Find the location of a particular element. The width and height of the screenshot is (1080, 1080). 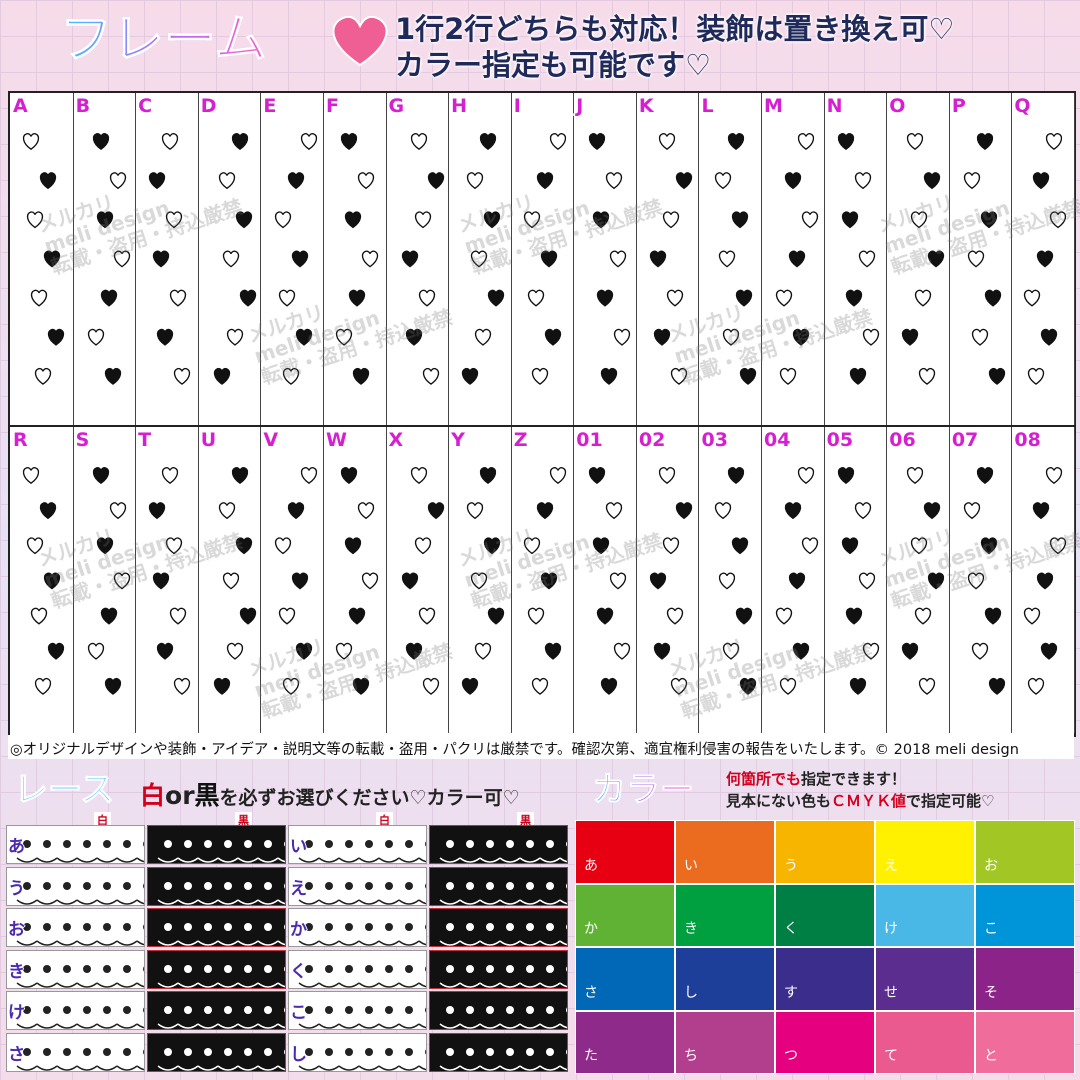

frame-column: 07 is located at coordinates (981, 580).